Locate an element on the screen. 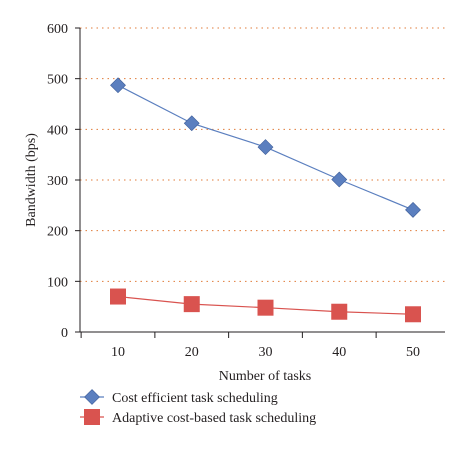 The height and width of the screenshot is (449, 474). y-tick-label: 0 is located at coordinates (64, 333).